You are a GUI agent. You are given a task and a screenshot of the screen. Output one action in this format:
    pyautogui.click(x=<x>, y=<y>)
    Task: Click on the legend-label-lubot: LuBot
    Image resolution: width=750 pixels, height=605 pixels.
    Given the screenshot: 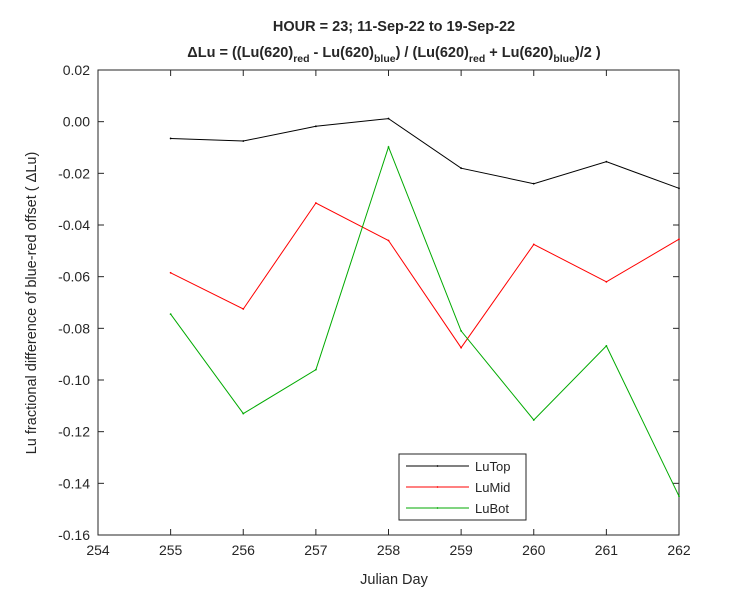 What is the action you would take?
    pyautogui.click(x=492, y=508)
    